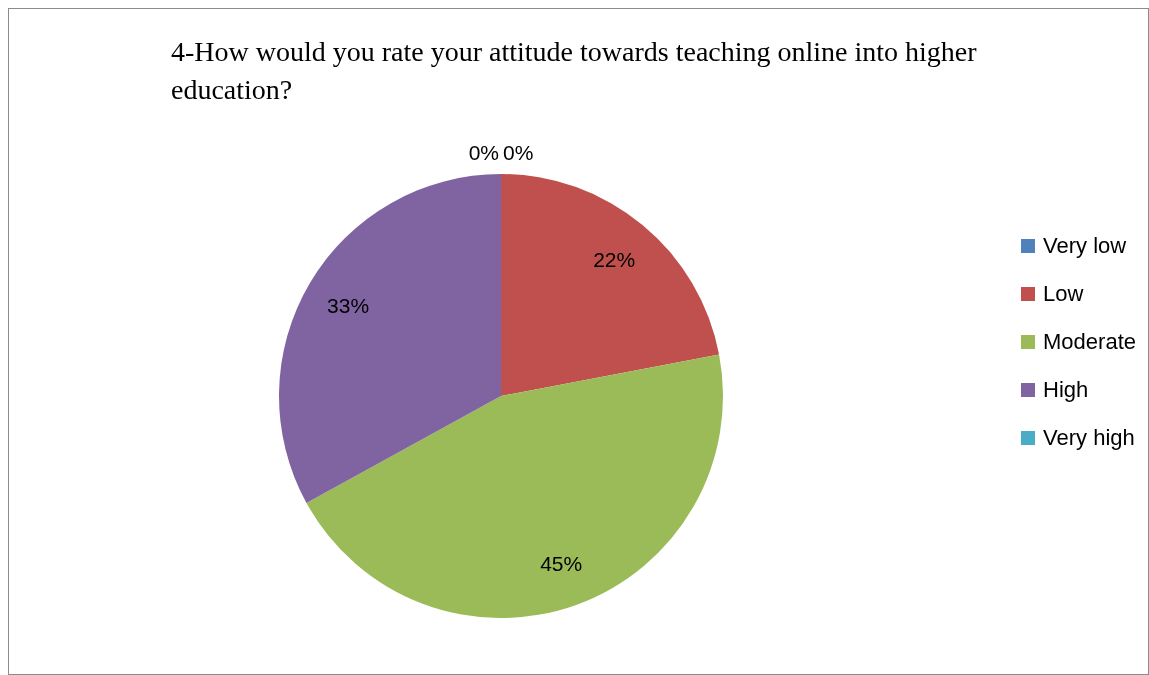  I want to click on data-label: 33%, so click(348, 306).